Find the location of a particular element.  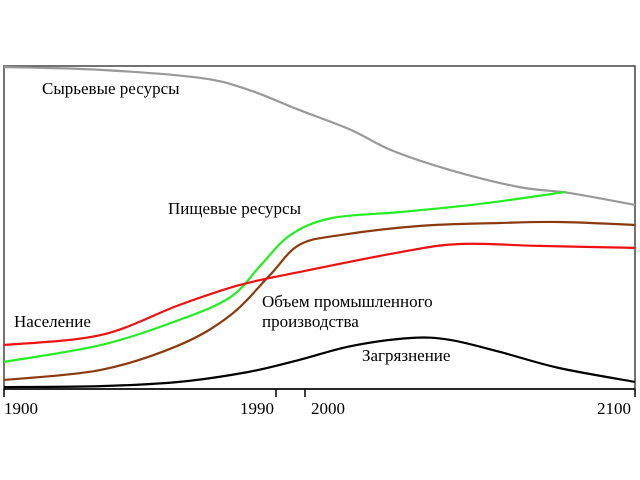

x-tick-label-1900: 1900 is located at coordinates (21, 408).